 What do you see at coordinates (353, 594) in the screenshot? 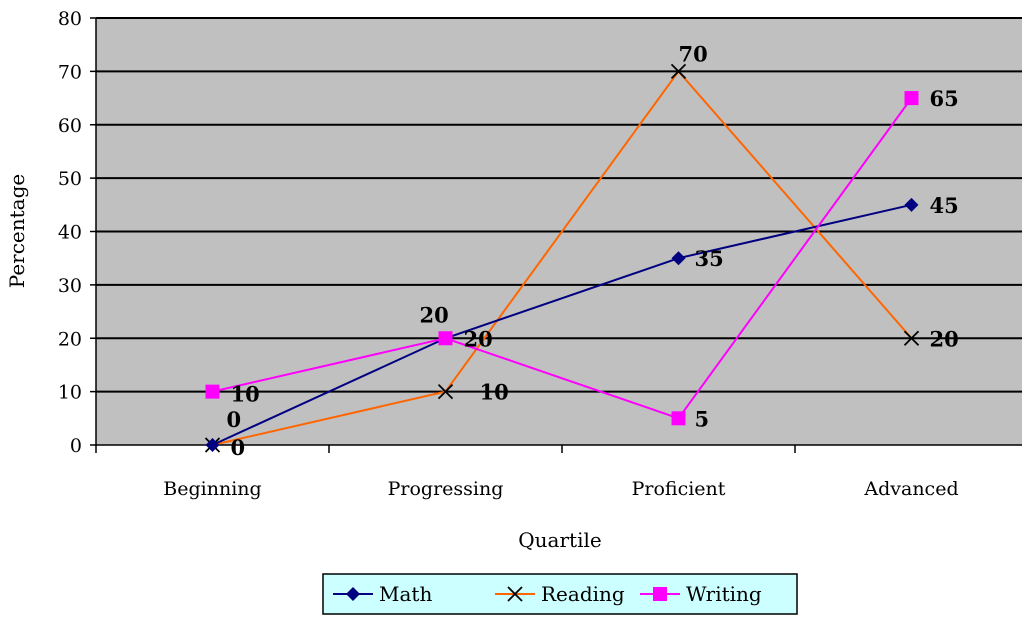
I see `legend-marker-math` at bounding box center [353, 594].